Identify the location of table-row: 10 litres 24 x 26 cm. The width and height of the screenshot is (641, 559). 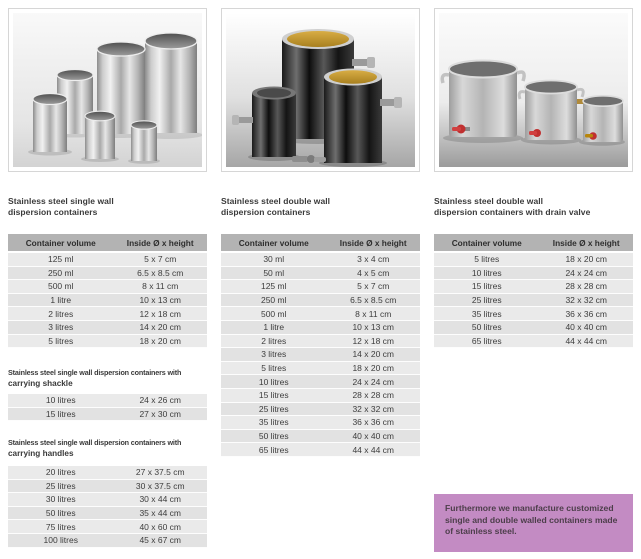
(107, 401).